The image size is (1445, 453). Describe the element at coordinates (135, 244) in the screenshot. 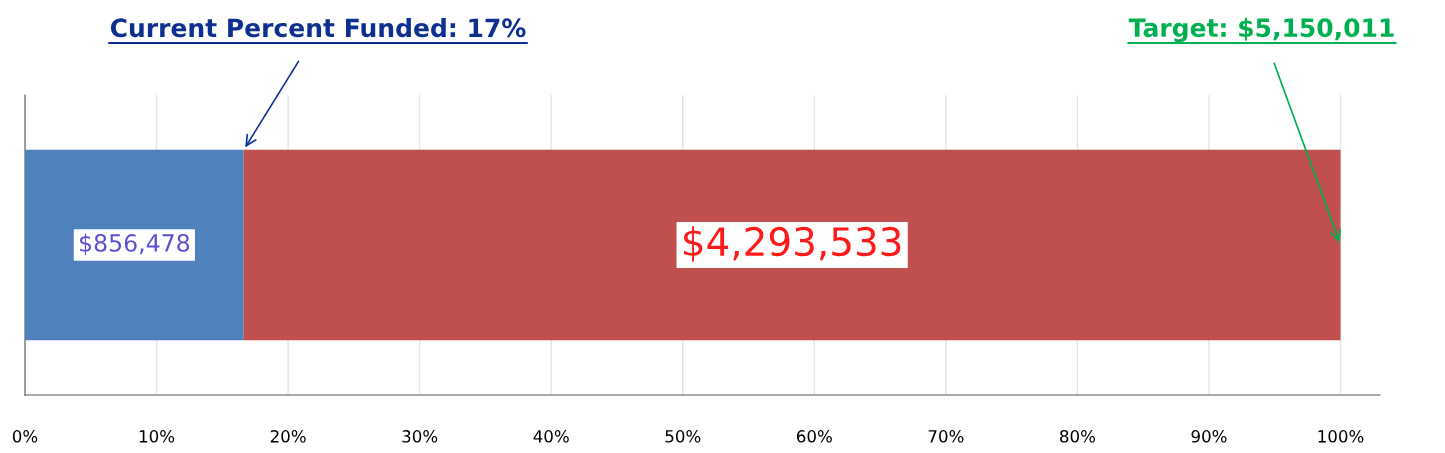

I see `annotation: $856,478` at that location.